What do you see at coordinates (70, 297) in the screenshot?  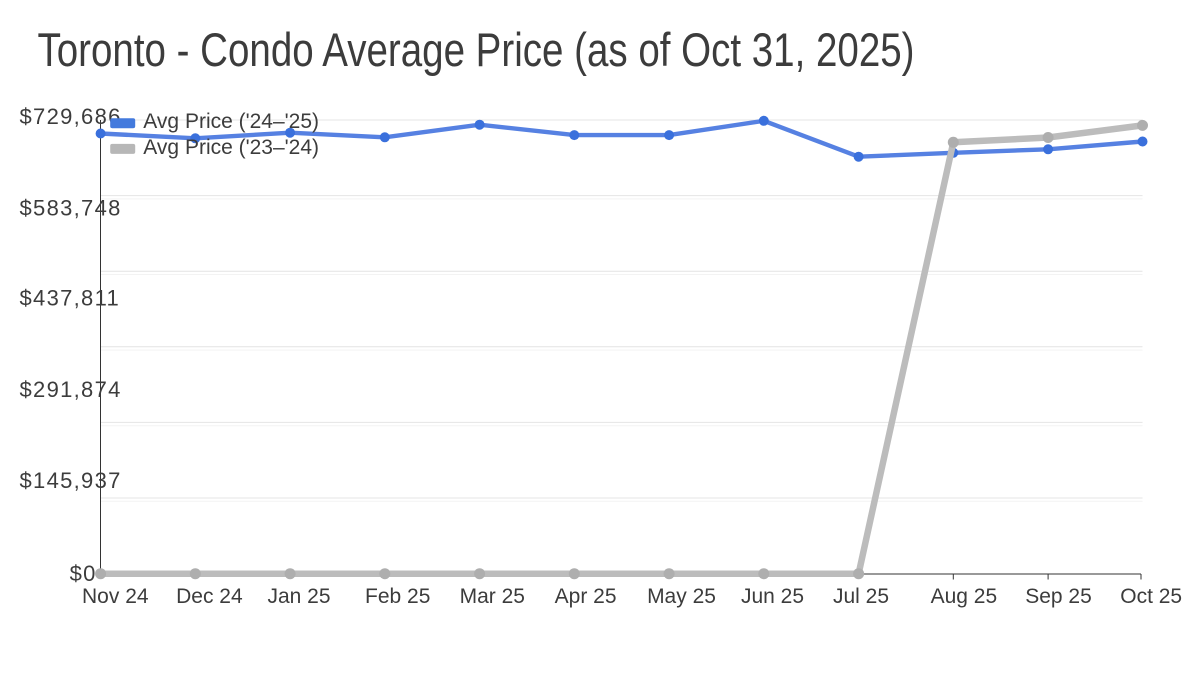 I see `svg-text: $437,811` at bounding box center [70, 297].